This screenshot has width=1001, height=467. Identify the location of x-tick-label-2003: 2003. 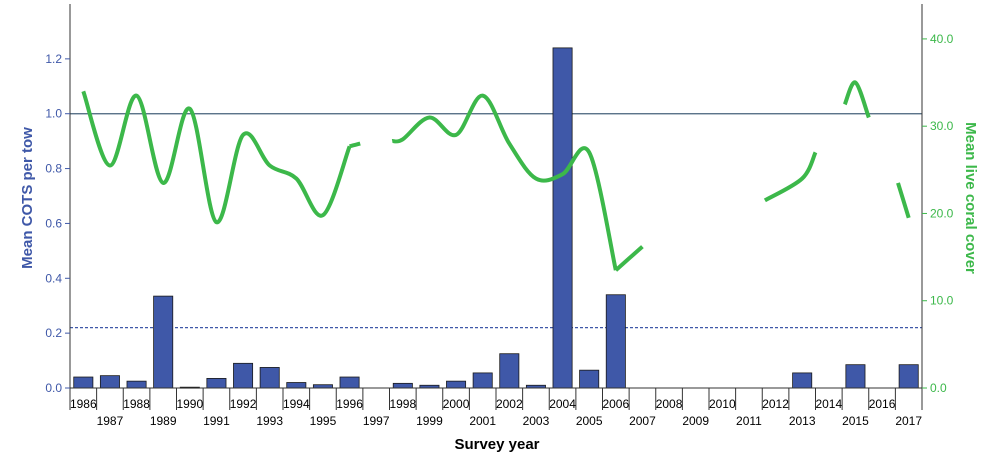
(536, 421).